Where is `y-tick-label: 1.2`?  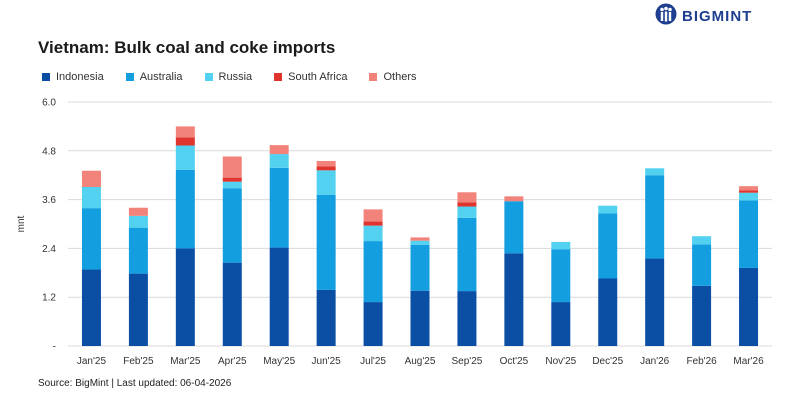 y-tick-label: 1.2 is located at coordinates (49, 298).